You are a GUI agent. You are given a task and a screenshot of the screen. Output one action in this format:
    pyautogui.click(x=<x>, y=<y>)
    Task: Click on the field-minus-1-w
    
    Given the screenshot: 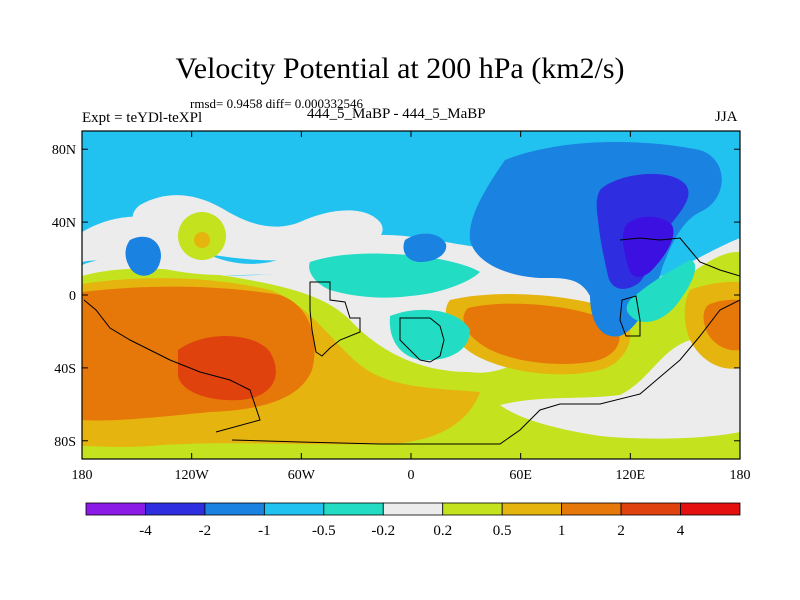 What is the action you would take?
    pyautogui.click(x=425, y=247)
    